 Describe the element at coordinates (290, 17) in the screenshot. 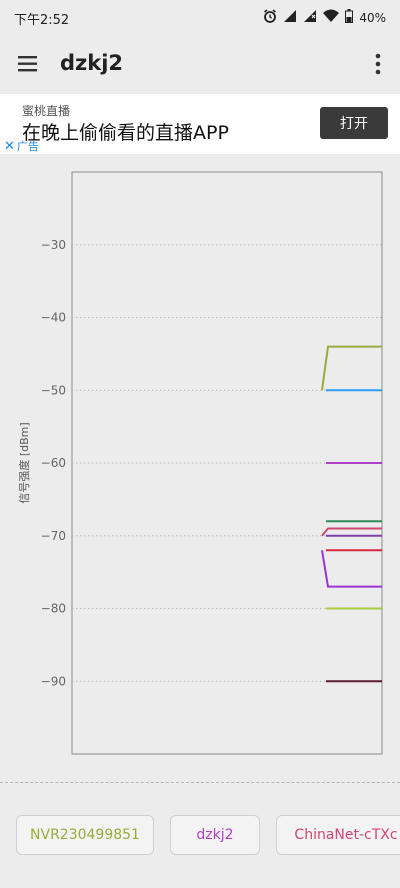

I see `signal-icon` at that location.